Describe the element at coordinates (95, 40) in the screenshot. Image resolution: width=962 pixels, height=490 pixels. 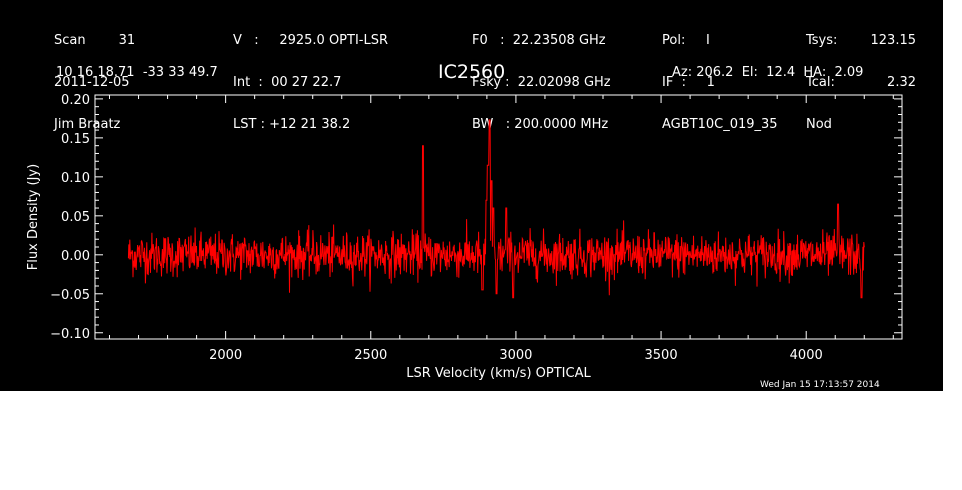
I see `scan-line: Scan 31` at that location.